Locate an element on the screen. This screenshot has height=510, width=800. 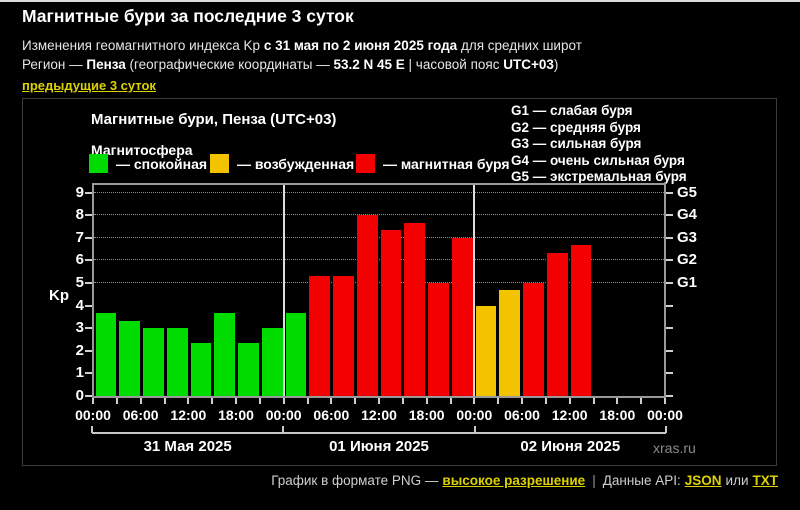
y-tick-label: 9 is located at coordinates (79, 192).